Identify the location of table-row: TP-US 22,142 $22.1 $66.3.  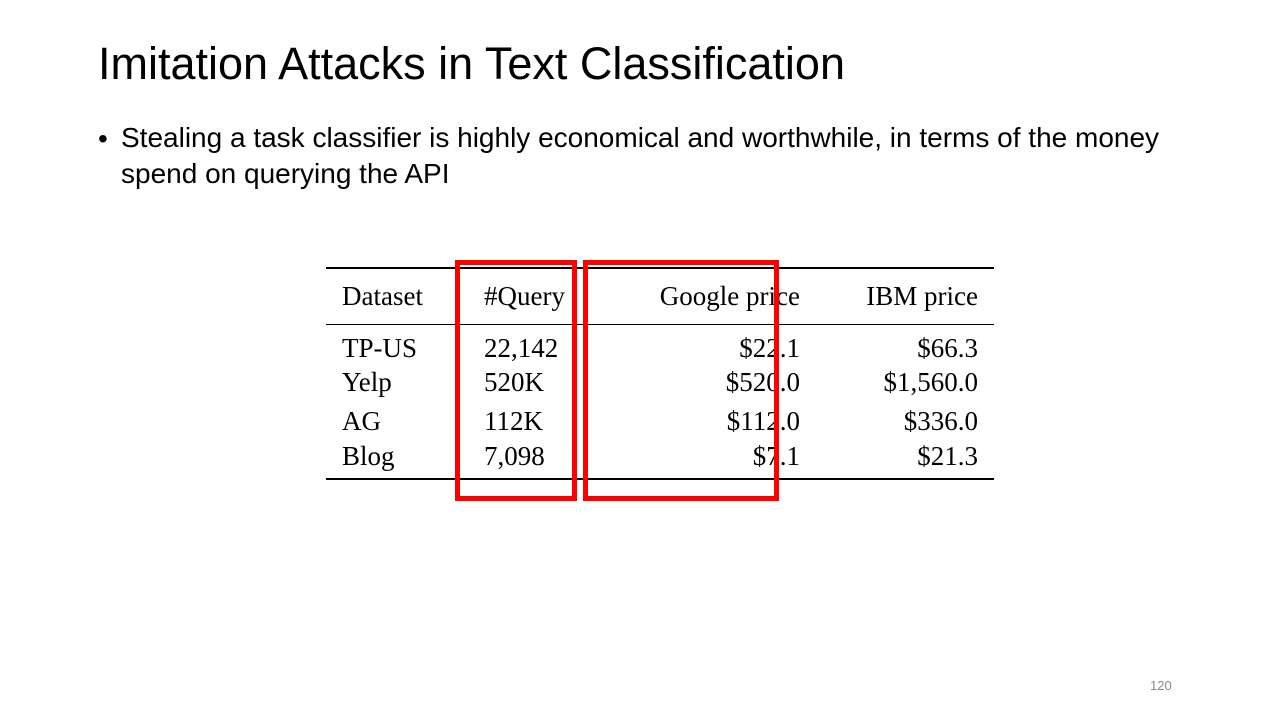
(660, 344).